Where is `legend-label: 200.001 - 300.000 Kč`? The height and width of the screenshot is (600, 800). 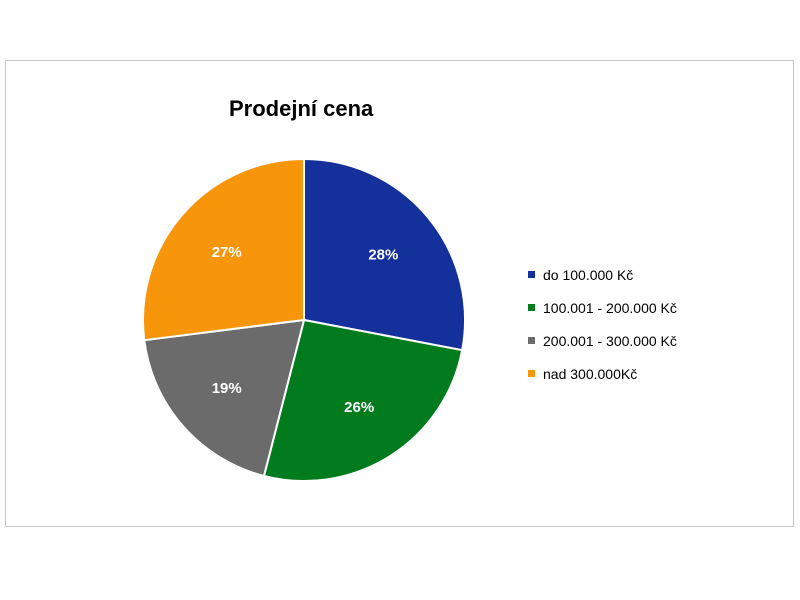
legend-label: 200.001 - 300.000 Kč is located at coordinates (610, 340).